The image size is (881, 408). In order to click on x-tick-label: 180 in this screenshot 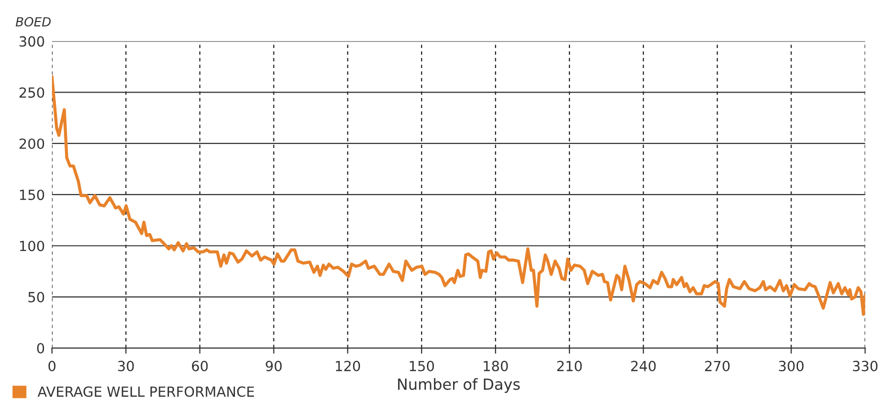, I will do `click(496, 366)`.